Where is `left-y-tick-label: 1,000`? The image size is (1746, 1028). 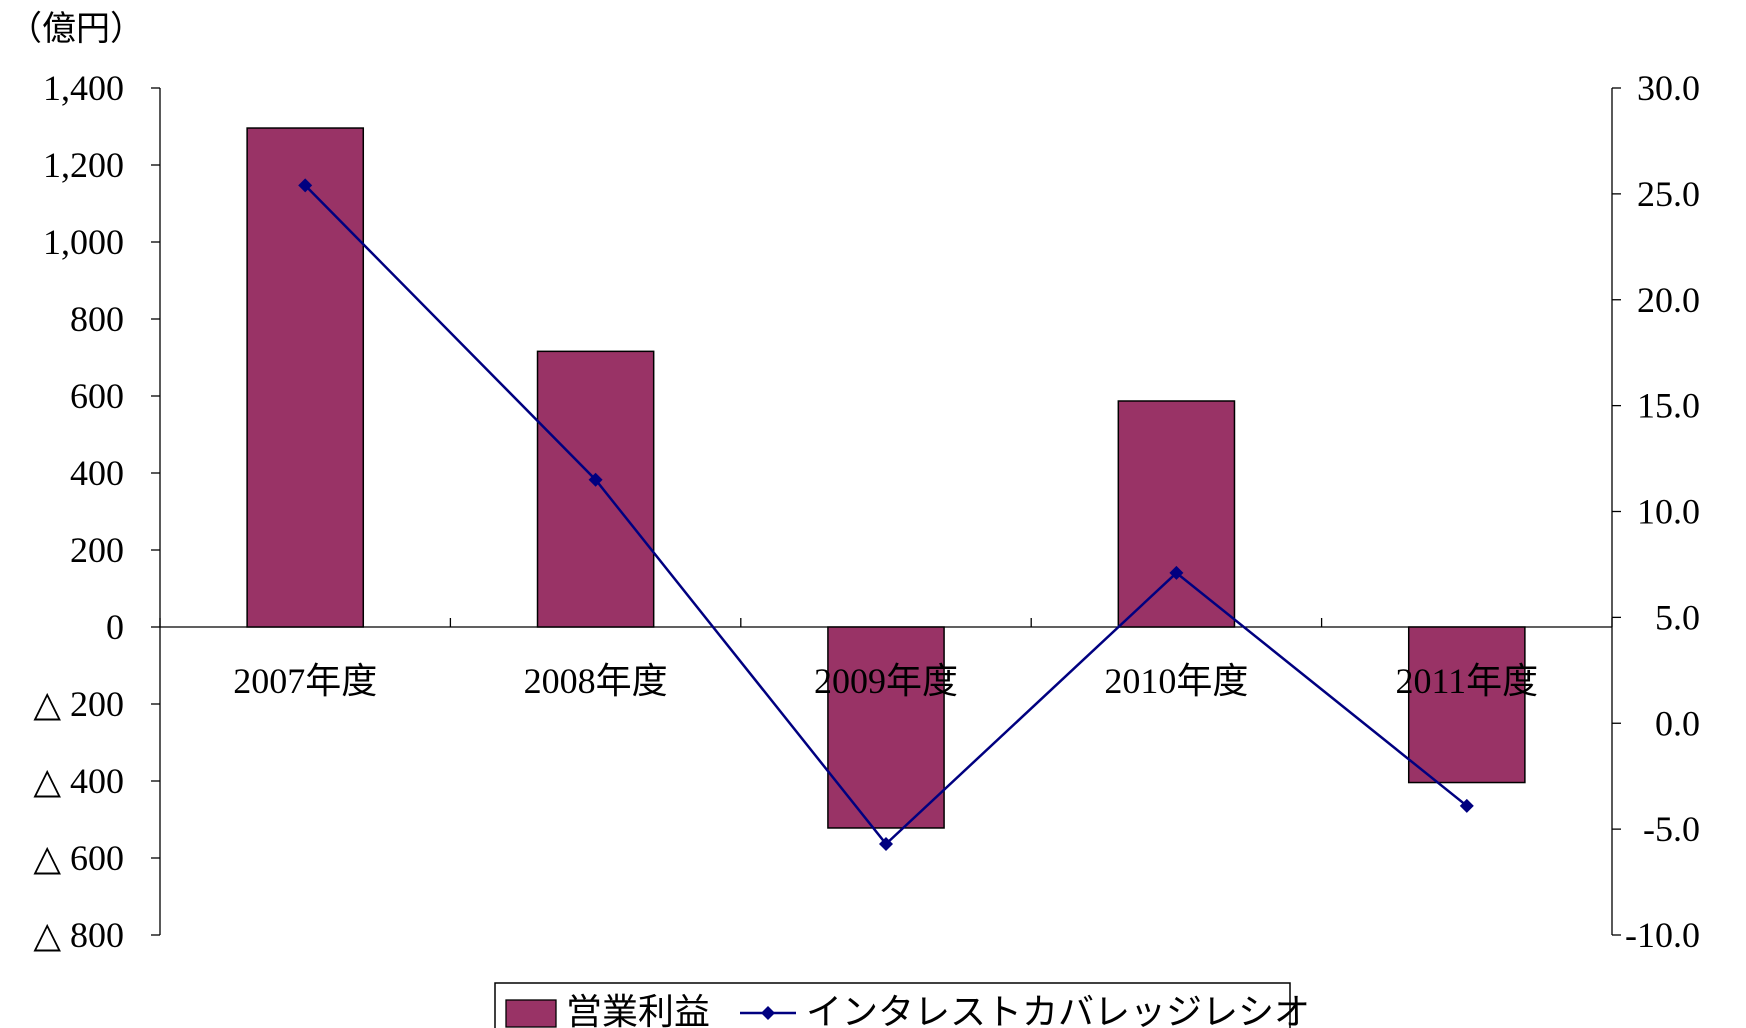 left-y-tick-label: 1,000 is located at coordinates (83, 242).